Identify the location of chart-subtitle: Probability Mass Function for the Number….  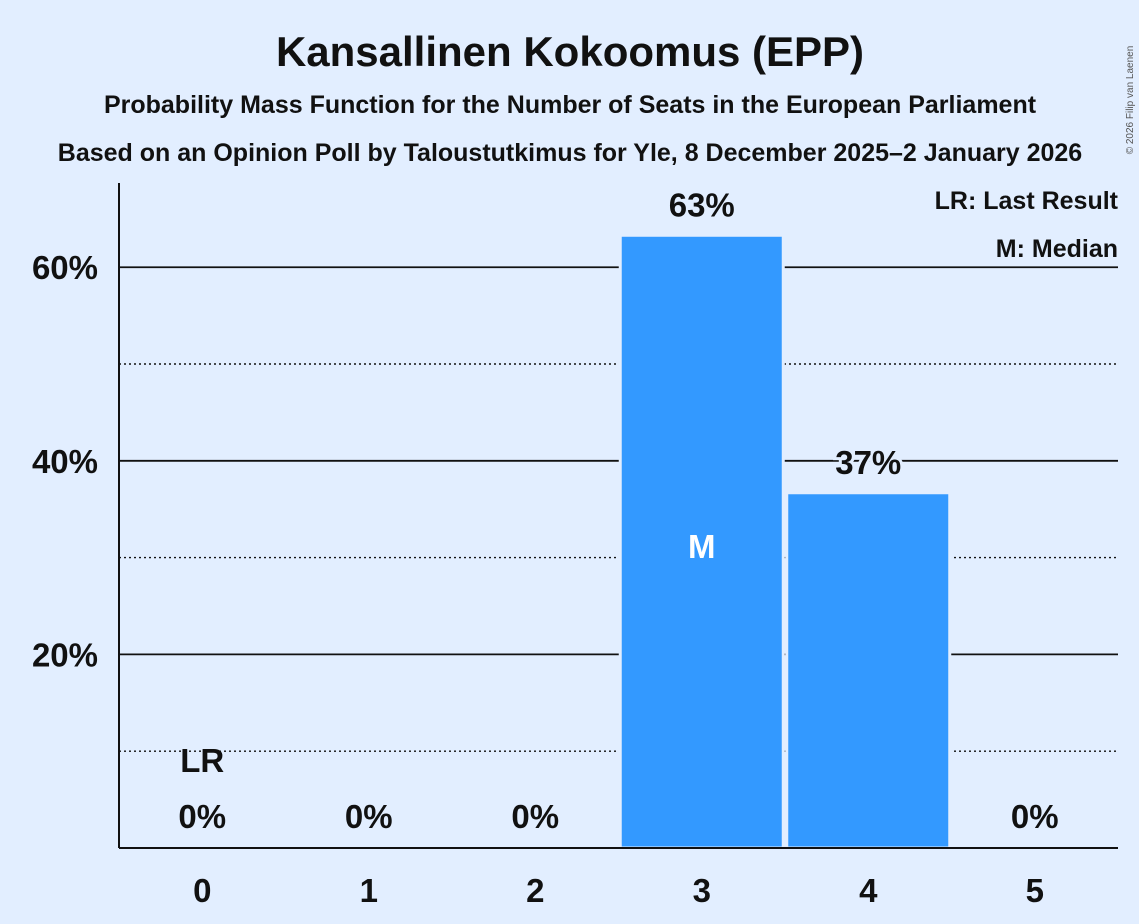
(570, 105).